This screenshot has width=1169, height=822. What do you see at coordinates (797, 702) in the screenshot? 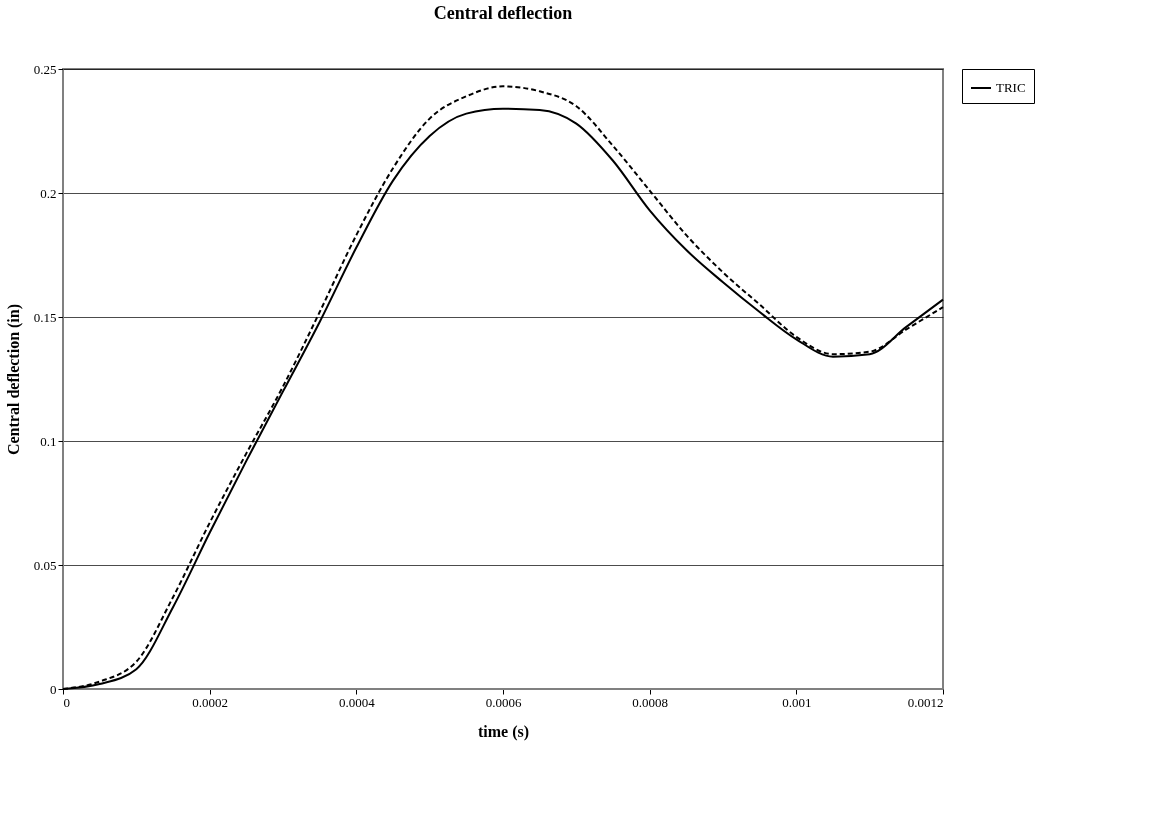
I see `x-tick-label: 0.001` at bounding box center [797, 702].